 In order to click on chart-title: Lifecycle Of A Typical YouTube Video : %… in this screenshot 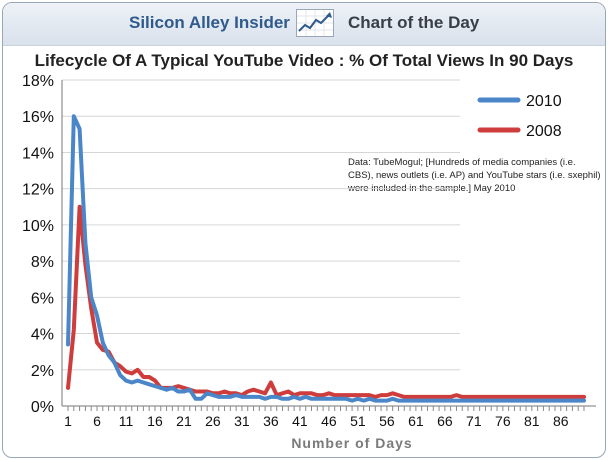, I will do `click(304, 60)`.